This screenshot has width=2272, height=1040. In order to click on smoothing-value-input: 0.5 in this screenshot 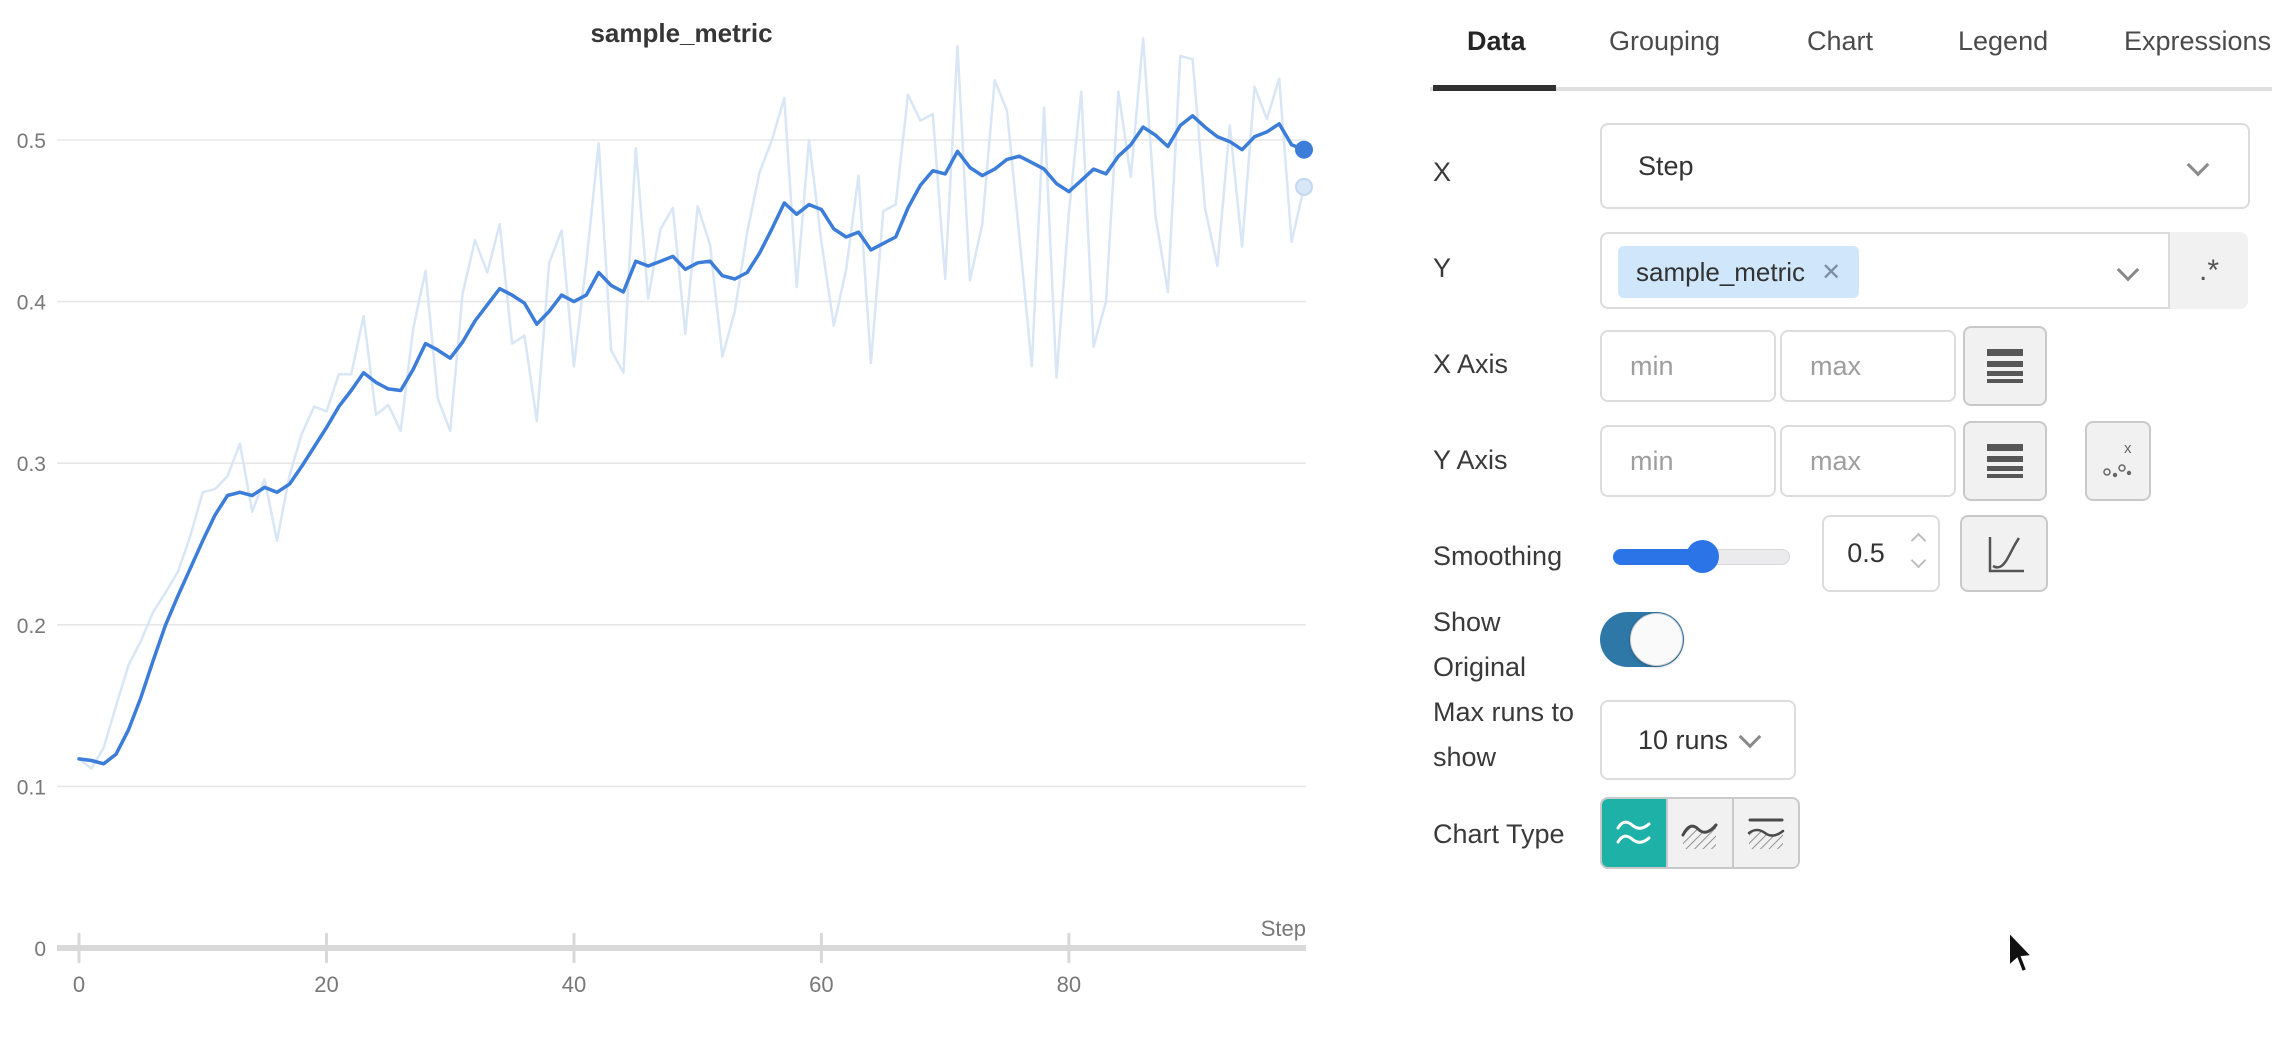, I will do `click(1881, 553)`.